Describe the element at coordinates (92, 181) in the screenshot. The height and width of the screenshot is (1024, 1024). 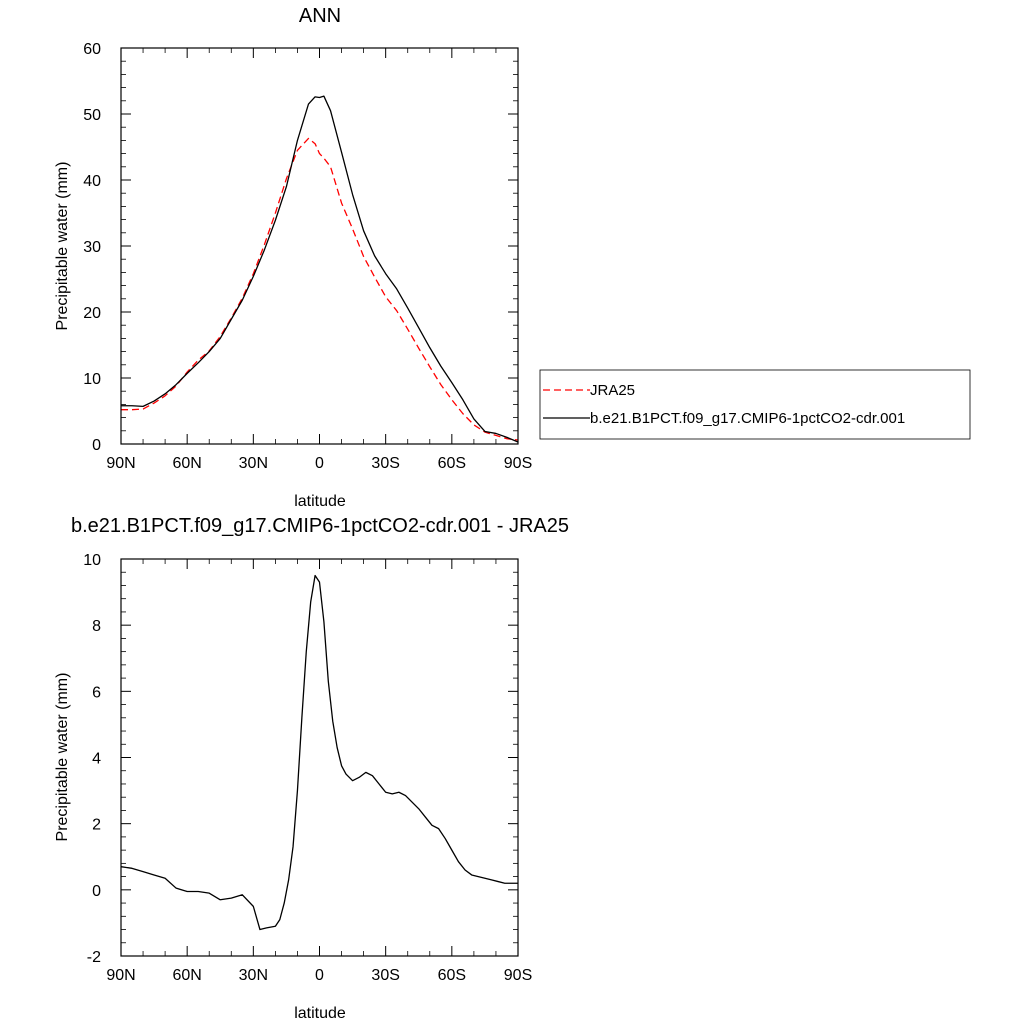
I see `y-tick-label: 40` at that location.